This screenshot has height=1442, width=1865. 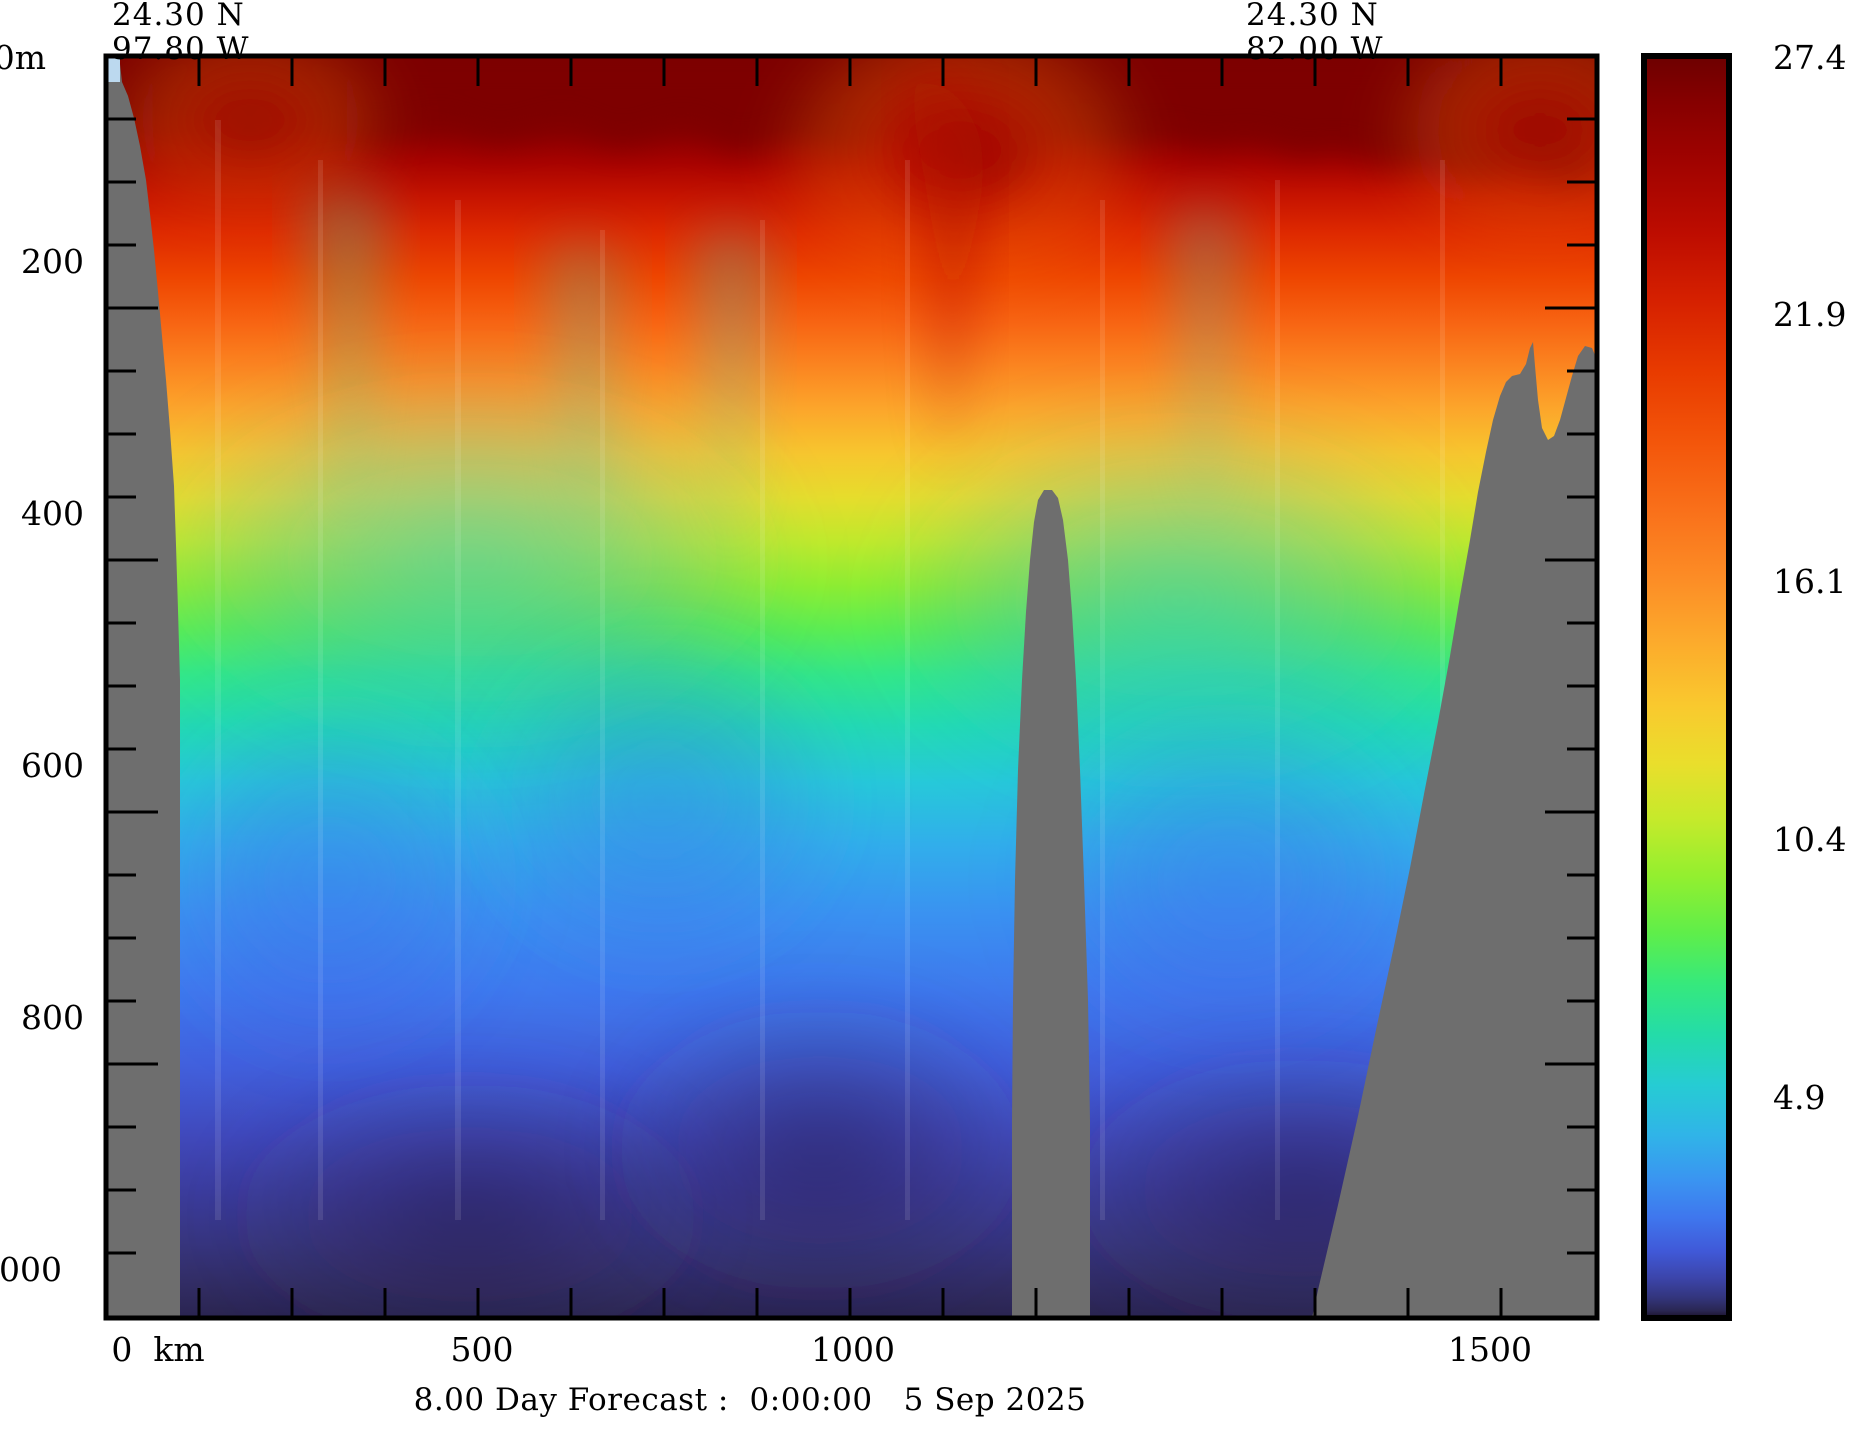 I want to click on colorbar-gradient, so click(x=1686, y=687).